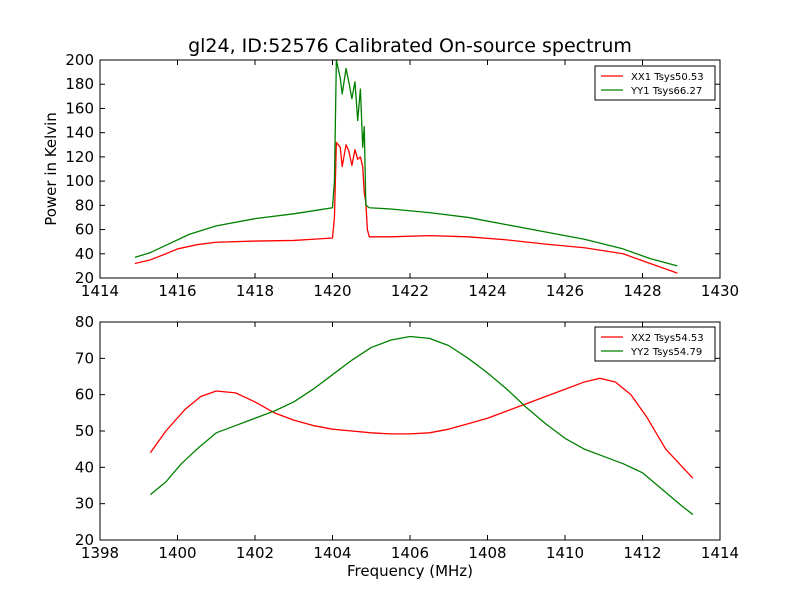 This screenshot has height=600, width=800. I want to click on x-tick-label: 1404, so click(332, 553).